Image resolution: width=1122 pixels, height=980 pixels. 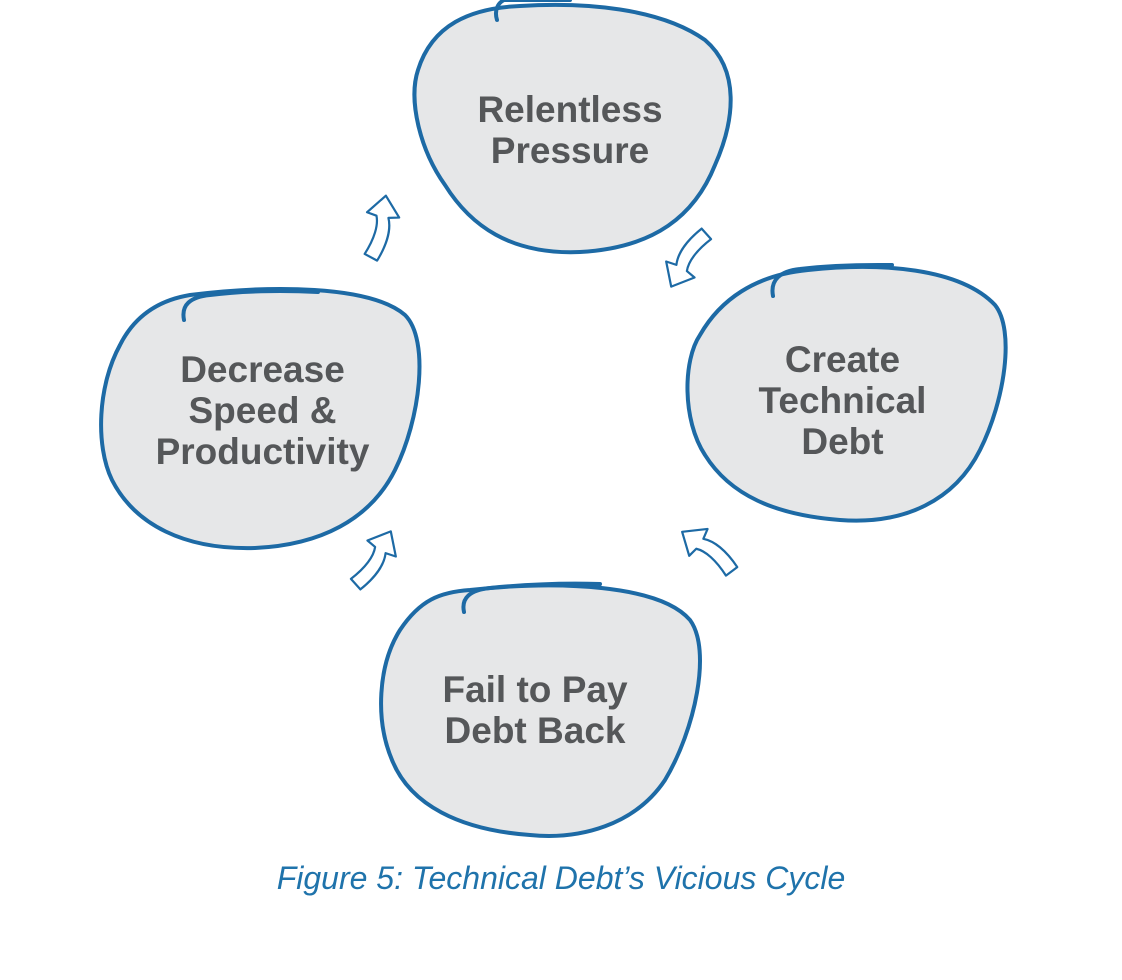 I want to click on node-label-fail-to-pay-debt-back: Fail to Pay Debt Back, so click(x=535, y=710).